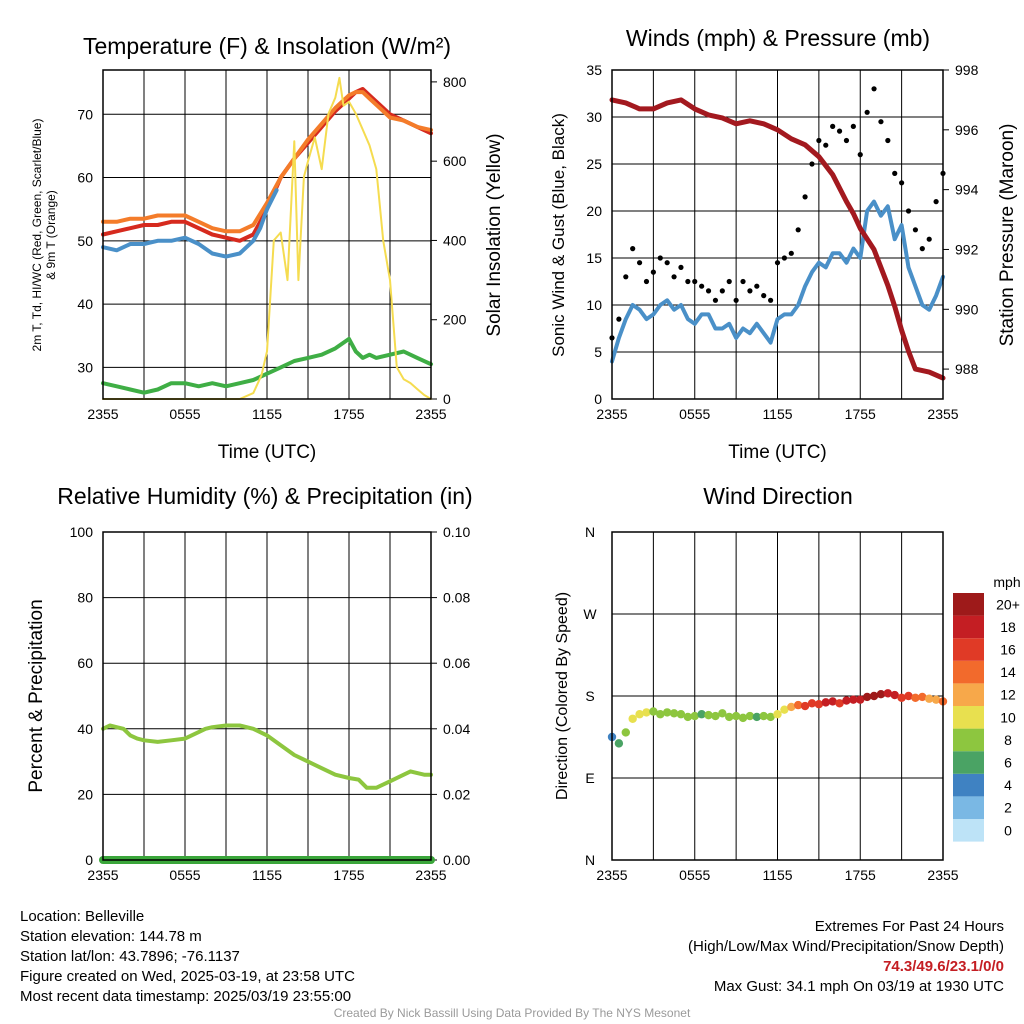 Image resolution: width=1024 pixels, height=1024 pixels. What do you see at coordinates (967, 369) in the screenshot?
I see `y2-tick-label: 988` at bounding box center [967, 369].